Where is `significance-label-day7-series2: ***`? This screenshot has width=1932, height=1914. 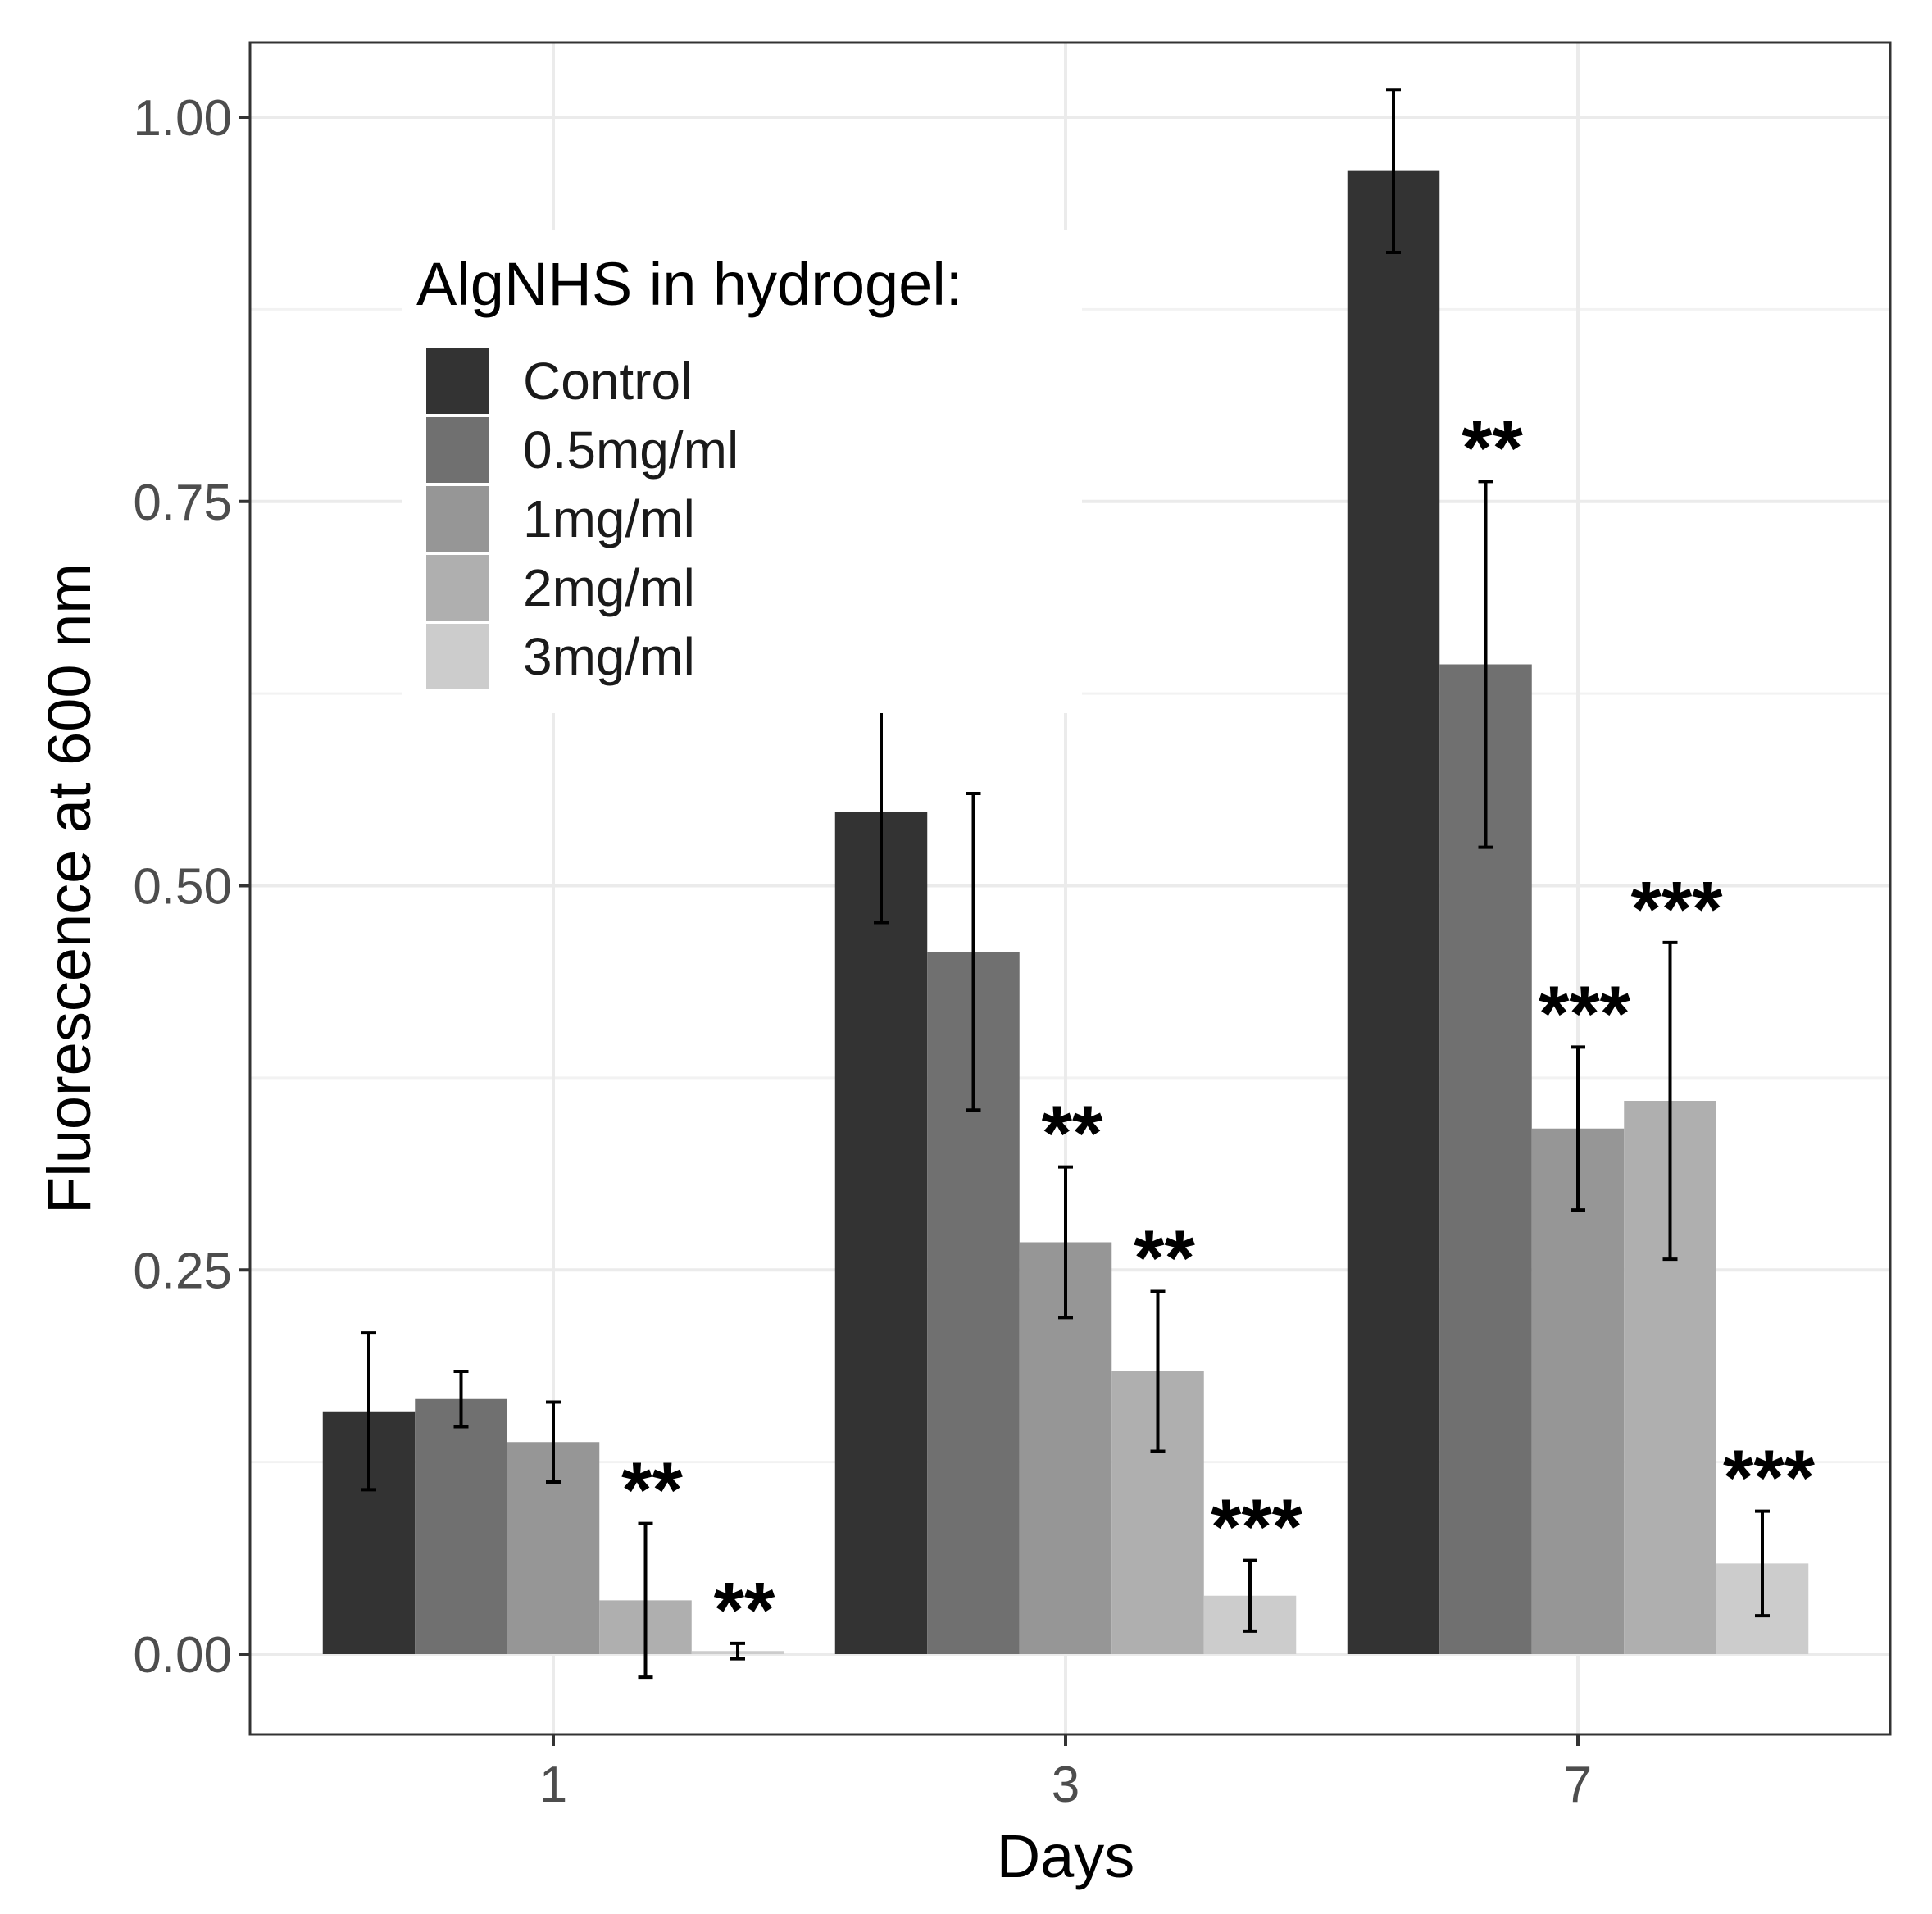 significance-label-day7-series2: *** is located at coordinates (1585, 1013).